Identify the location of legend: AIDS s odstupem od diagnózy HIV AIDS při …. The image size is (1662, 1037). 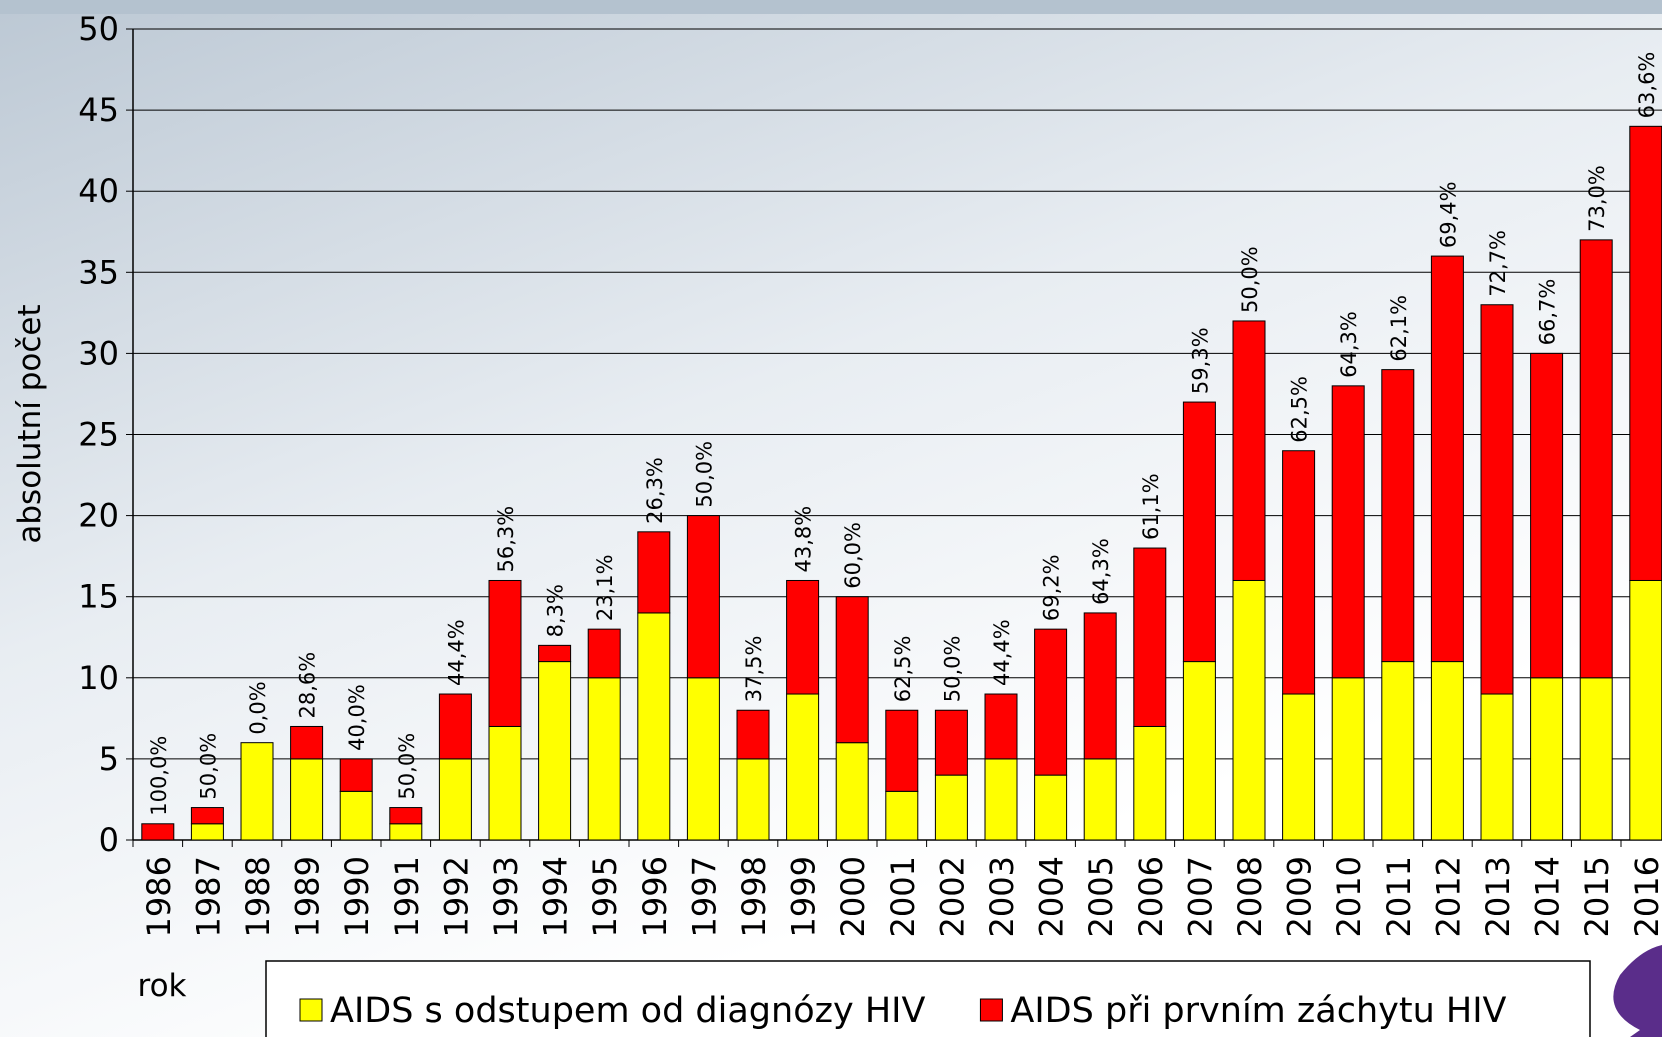
(928, 998).